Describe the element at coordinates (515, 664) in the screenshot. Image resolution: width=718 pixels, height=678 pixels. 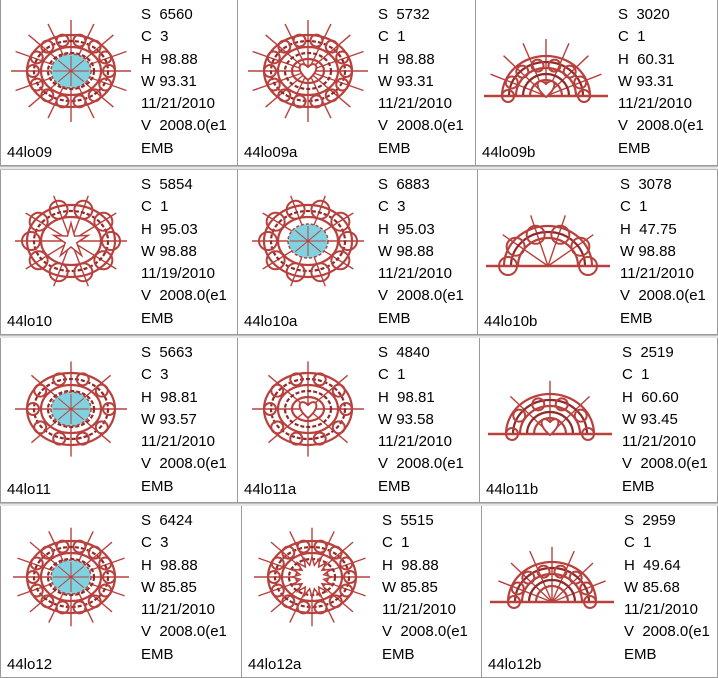
I see `design-filename: 44lo12b` at that location.